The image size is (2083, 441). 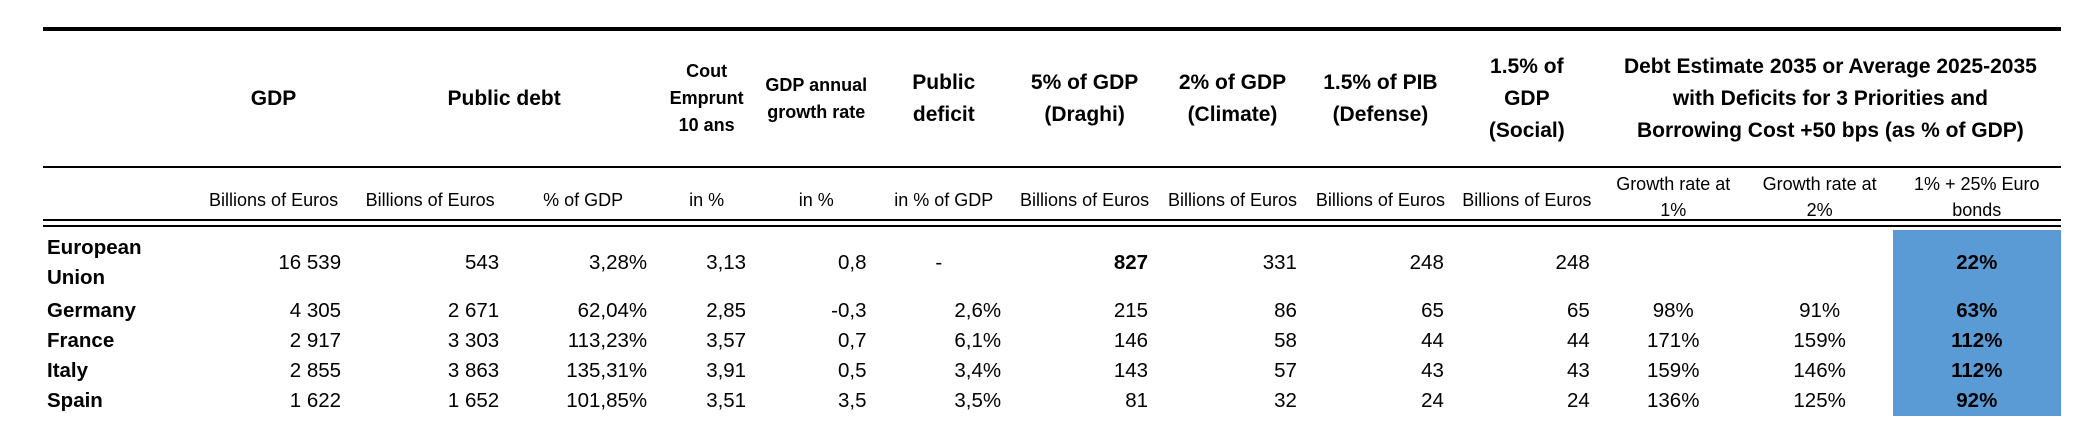 I want to click on header-gdp: GDP, so click(x=273, y=98).